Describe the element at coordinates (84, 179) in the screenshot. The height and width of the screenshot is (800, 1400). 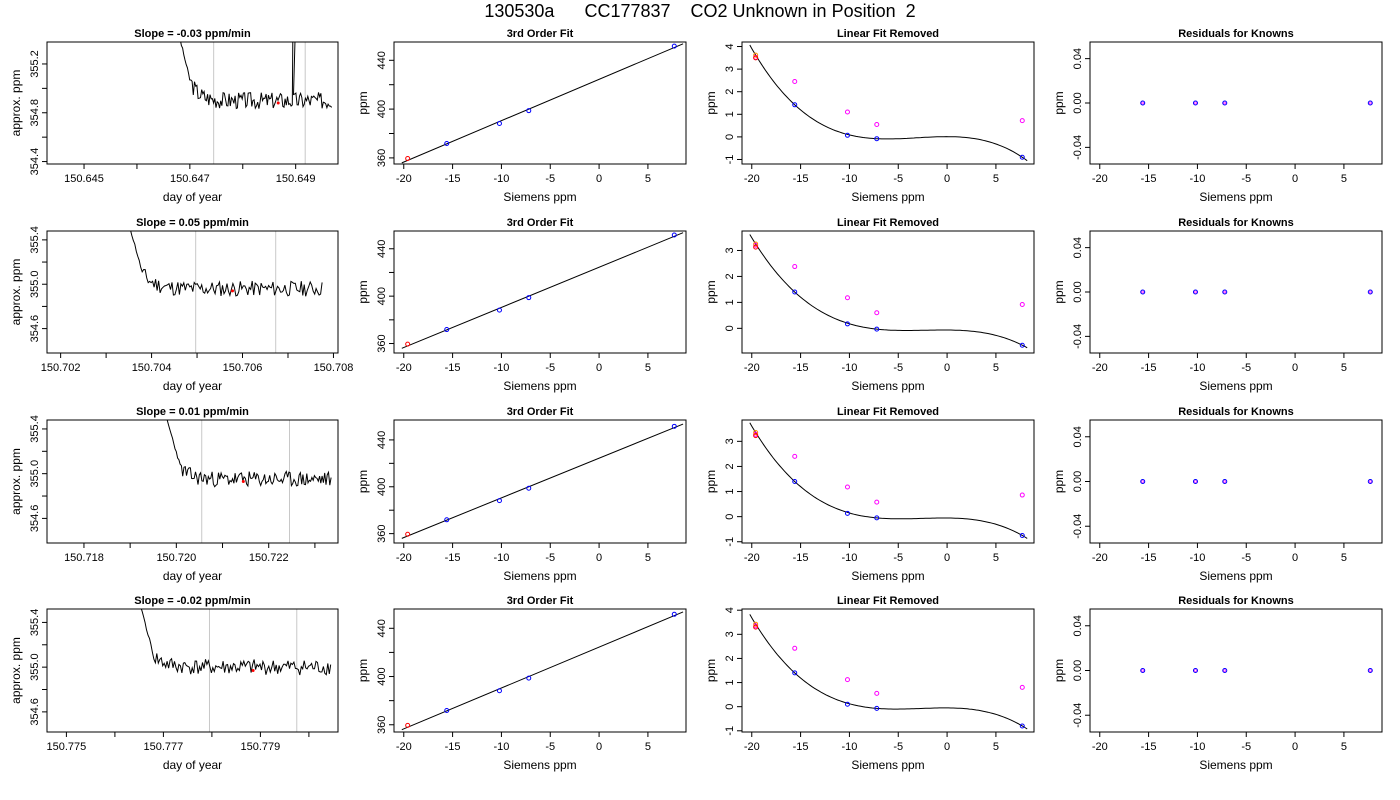
I see `x-tick-label: 150.645` at that location.